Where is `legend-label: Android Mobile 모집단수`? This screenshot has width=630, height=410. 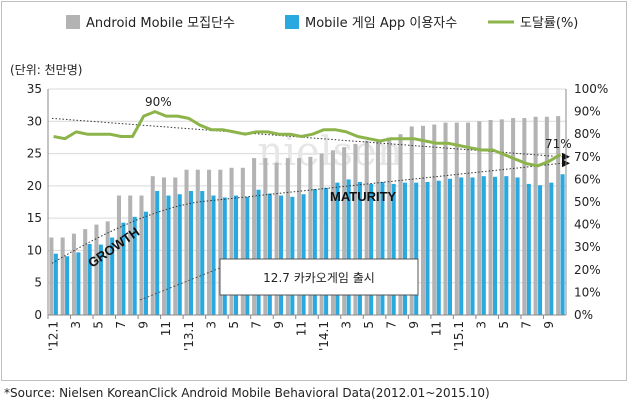
legend-label: Android Mobile 모집단수 is located at coordinates (160, 23).